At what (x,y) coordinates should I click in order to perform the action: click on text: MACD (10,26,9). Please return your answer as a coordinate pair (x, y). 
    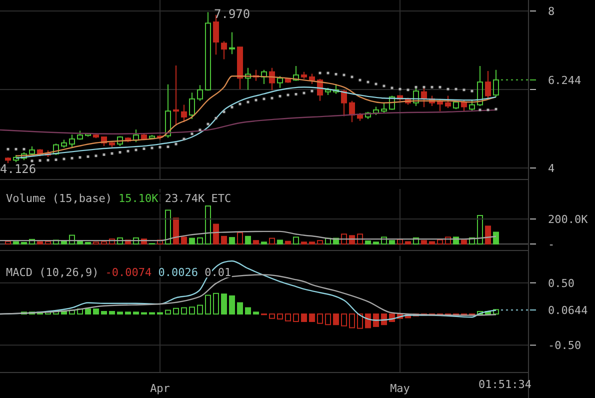
    Looking at the image, I should click on (52, 272).